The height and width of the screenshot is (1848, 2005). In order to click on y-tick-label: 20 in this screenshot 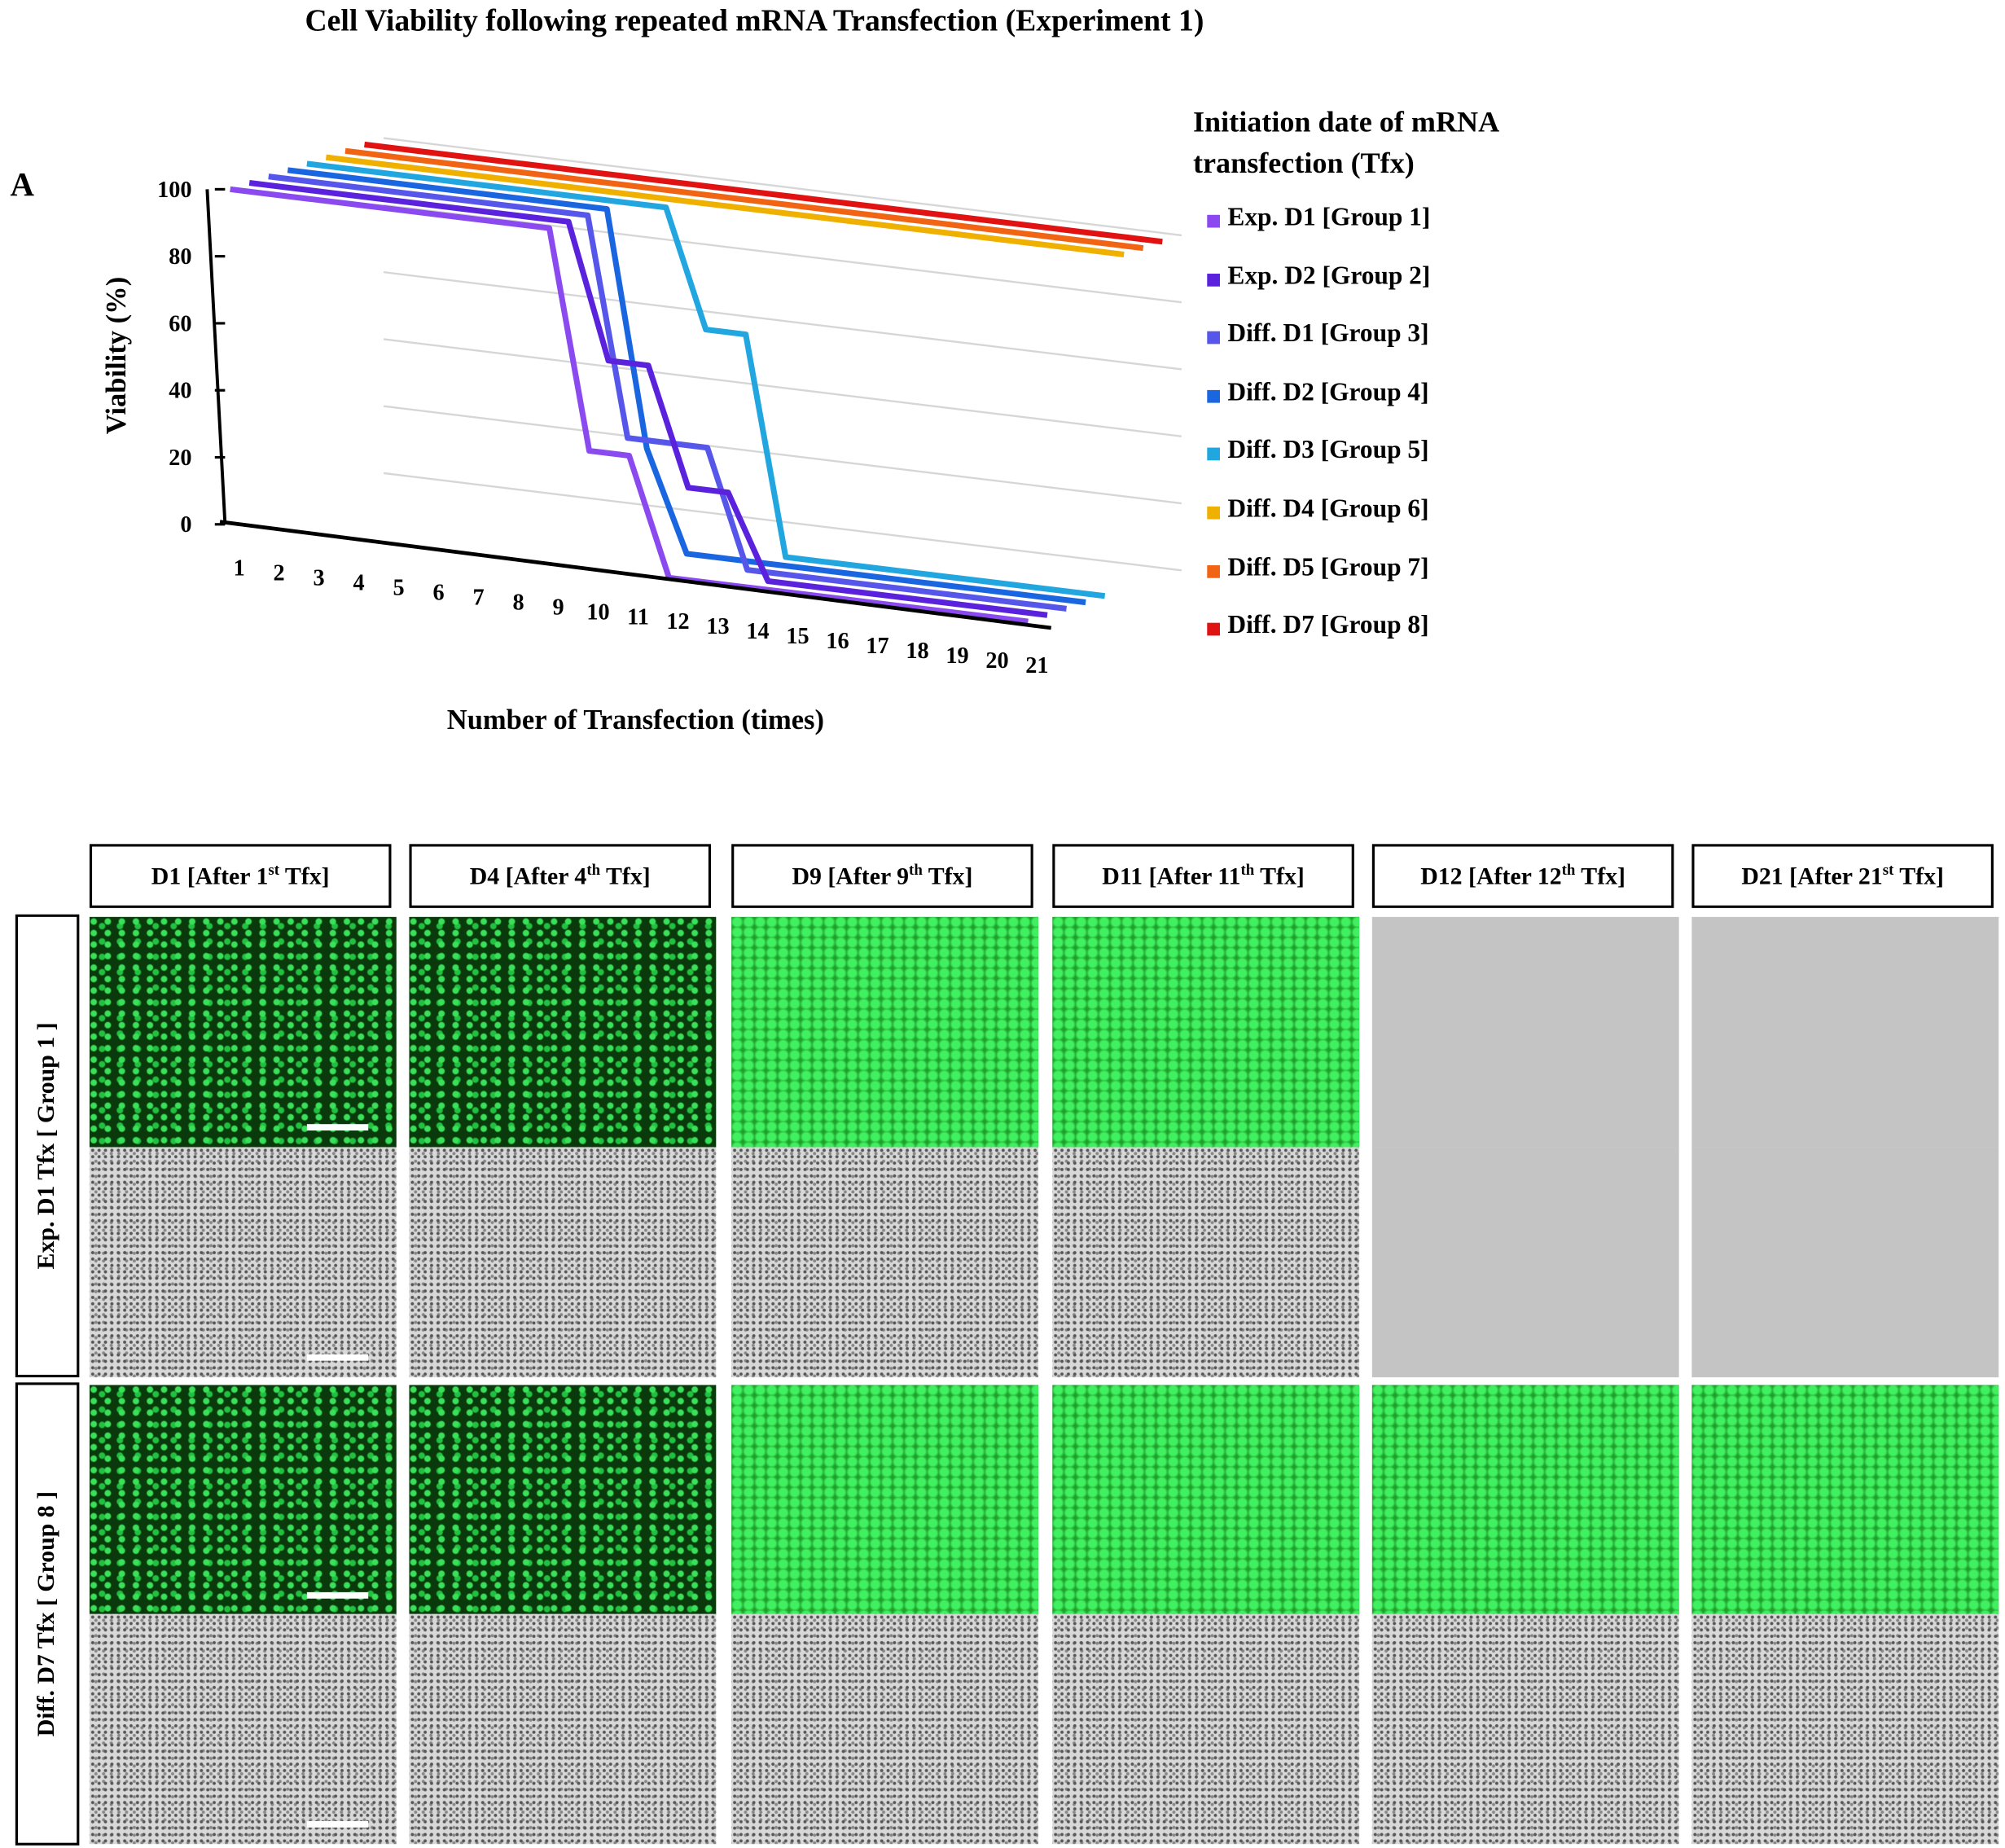, I will do `click(180, 459)`.